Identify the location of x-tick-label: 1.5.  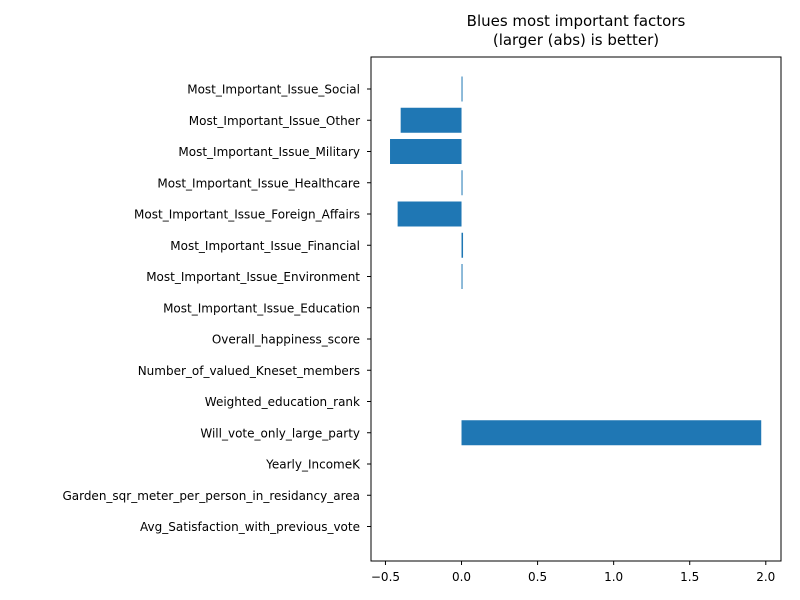
(689, 577).